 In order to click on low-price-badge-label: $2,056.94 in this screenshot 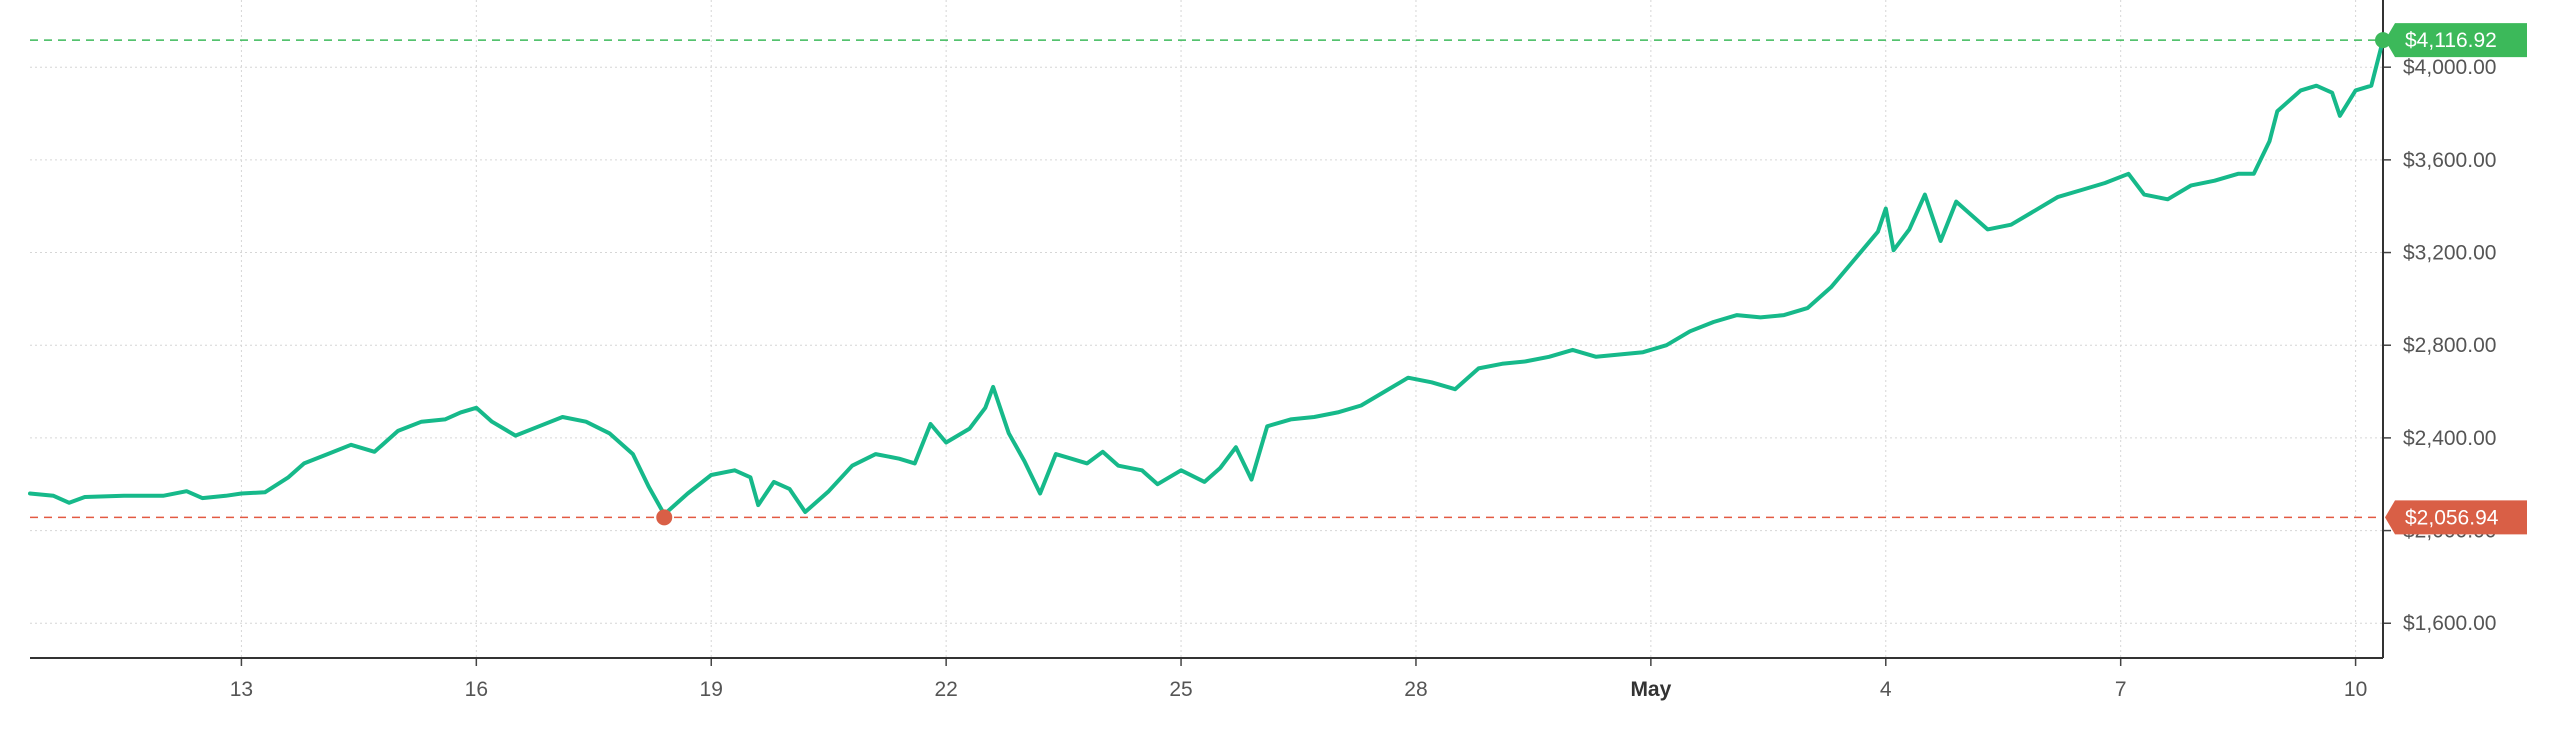, I will do `click(2452, 517)`.